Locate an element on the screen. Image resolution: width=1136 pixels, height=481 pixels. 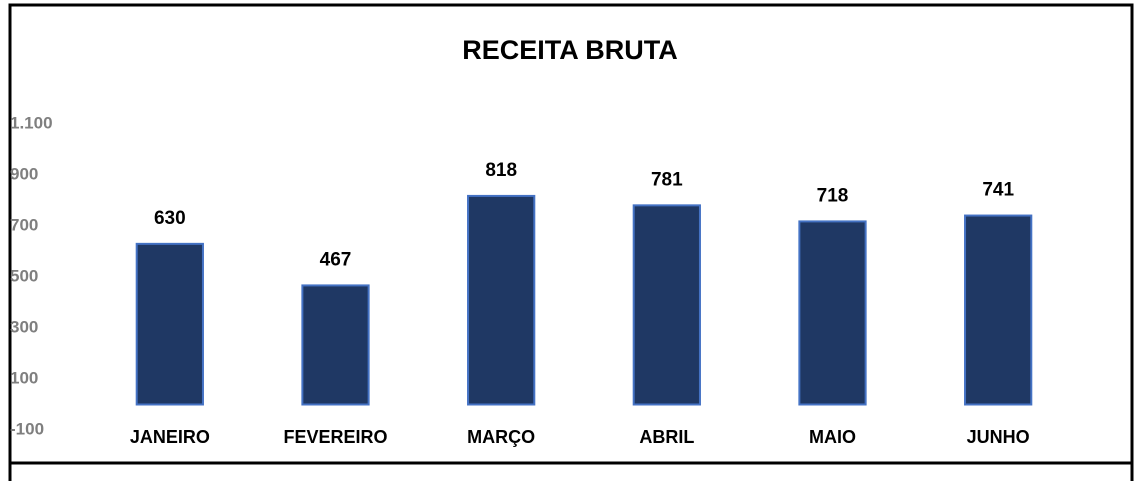
y-tick-label: 500 is located at coordinates (24, 275).